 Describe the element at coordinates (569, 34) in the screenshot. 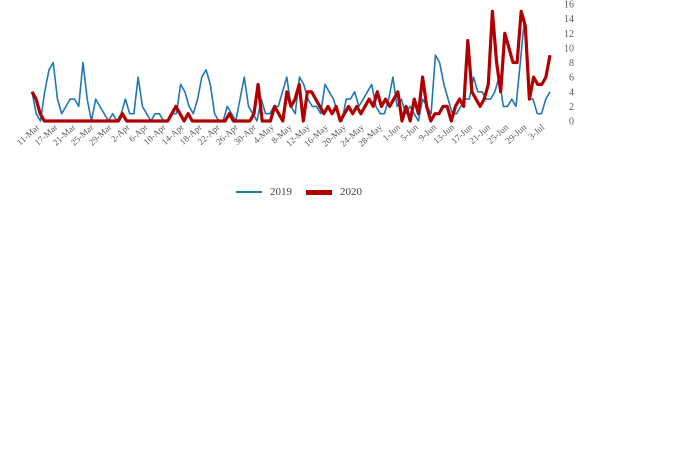

I see `y-tick-label: 12` at that location.